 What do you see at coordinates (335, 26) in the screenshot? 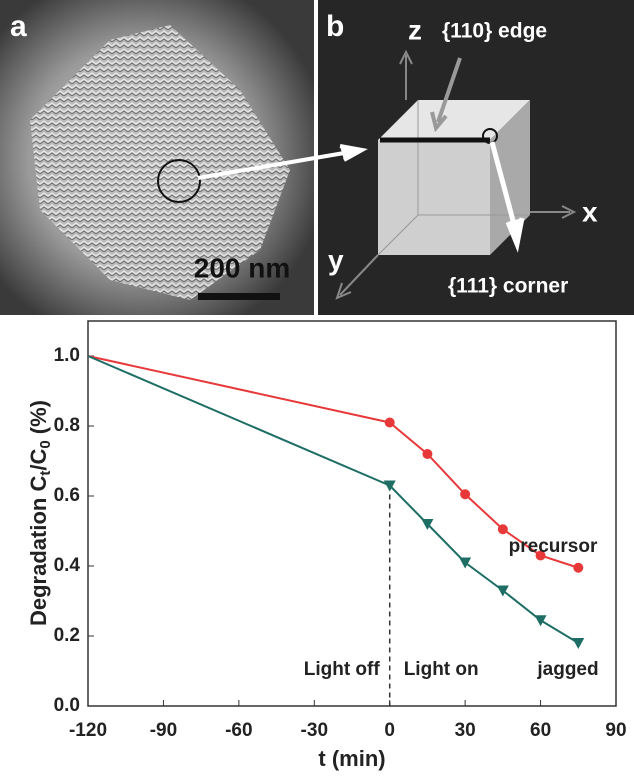
I see `panel-label: b` at bounding box center [335, 26].